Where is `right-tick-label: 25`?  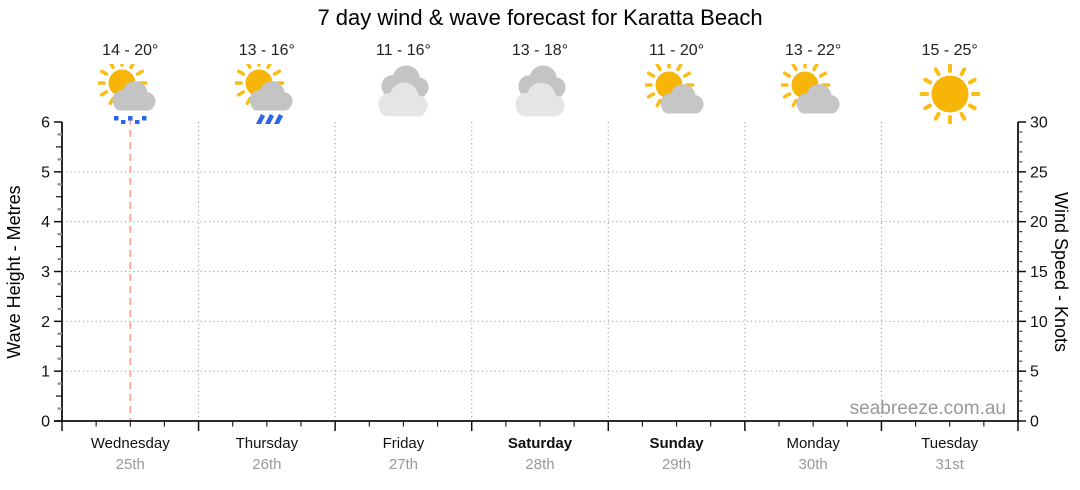
right-tick-label: 25 is located at coordinates (1039, 172).